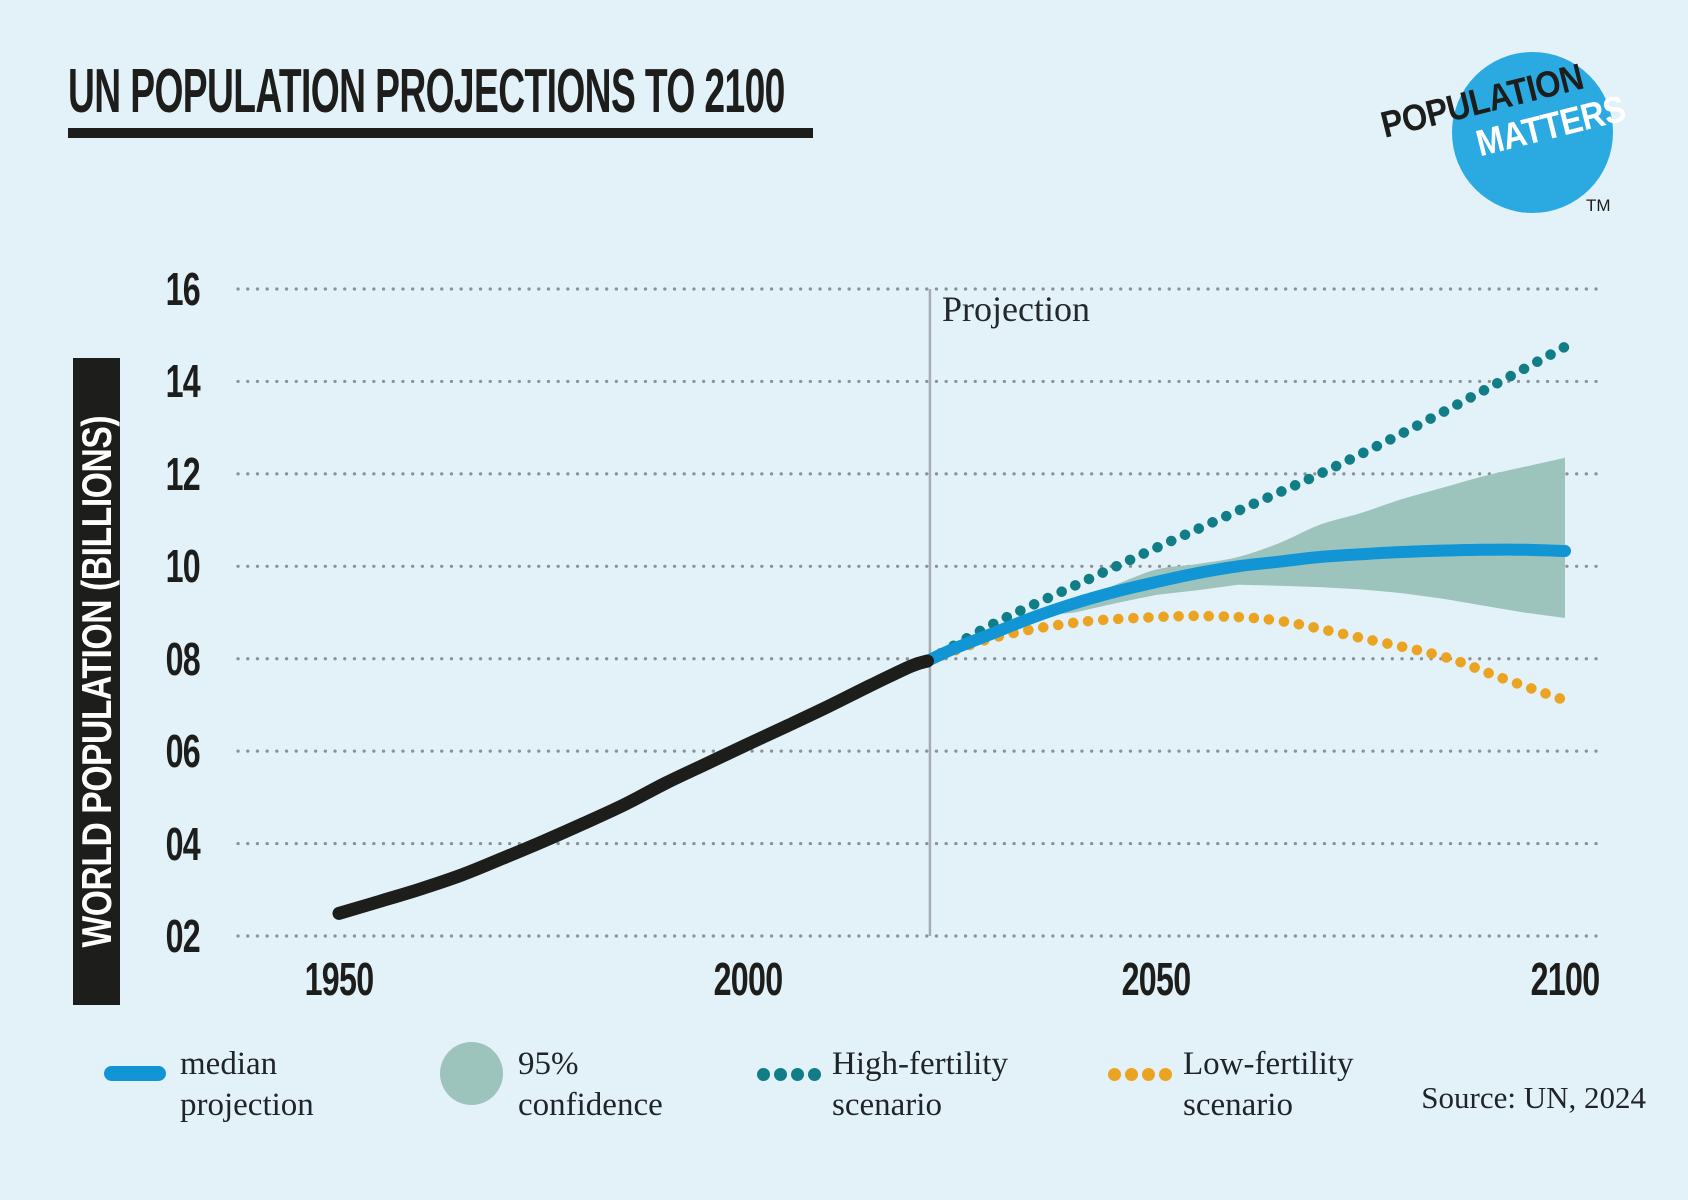 This screenshot has height=1200, width=1688. What do you see at coordinates (339, 979) in the screenshot?
I see `x-tick-label: 1950` at bounding box center [339, 979].